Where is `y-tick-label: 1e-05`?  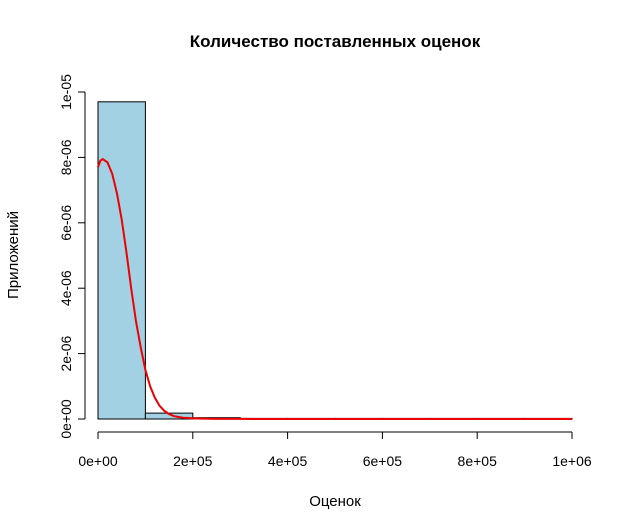
y-tick-label: 1e-05 is located at coordinates (66, 92).